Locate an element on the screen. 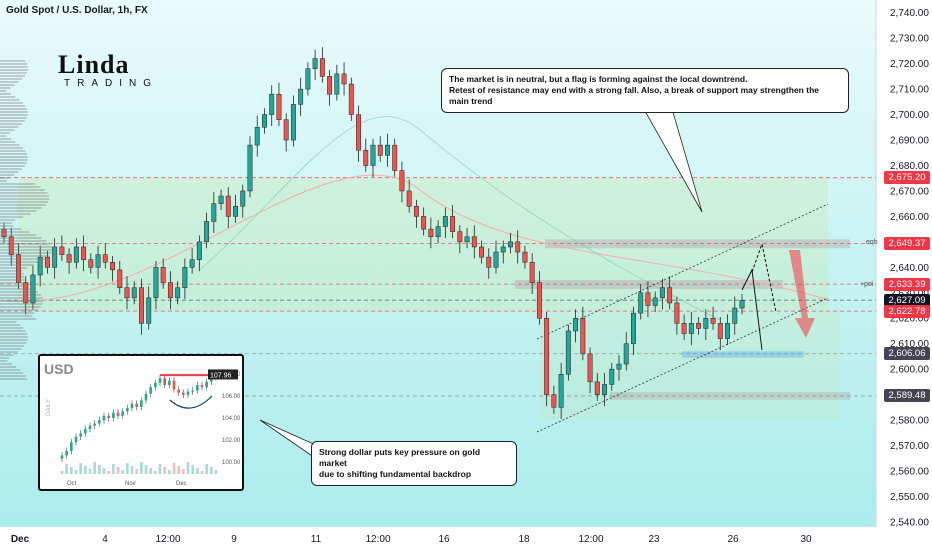 This screenshot has width=932, height=550. y-tick-label: 2,640.00 is located at coordinates (909, 268).